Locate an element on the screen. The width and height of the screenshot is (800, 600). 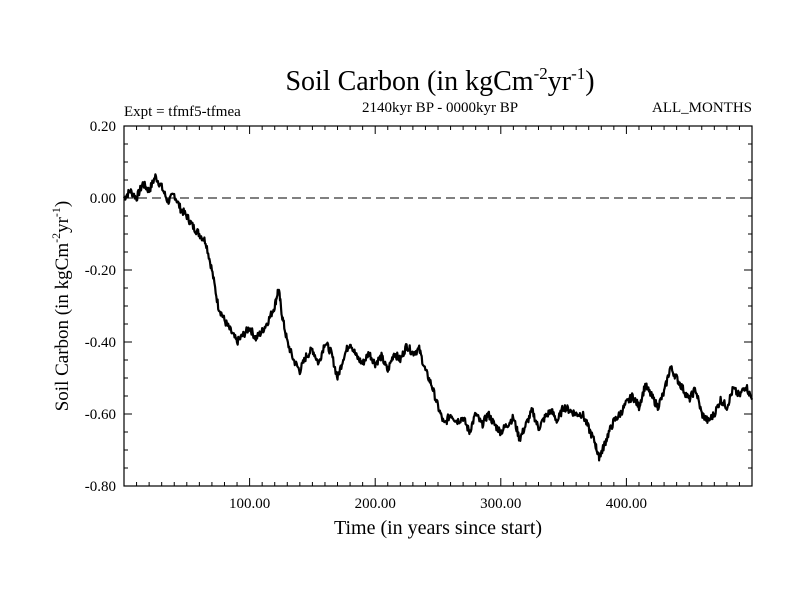
x-tick-label: 200.00 is located at coordinates (375, 504).